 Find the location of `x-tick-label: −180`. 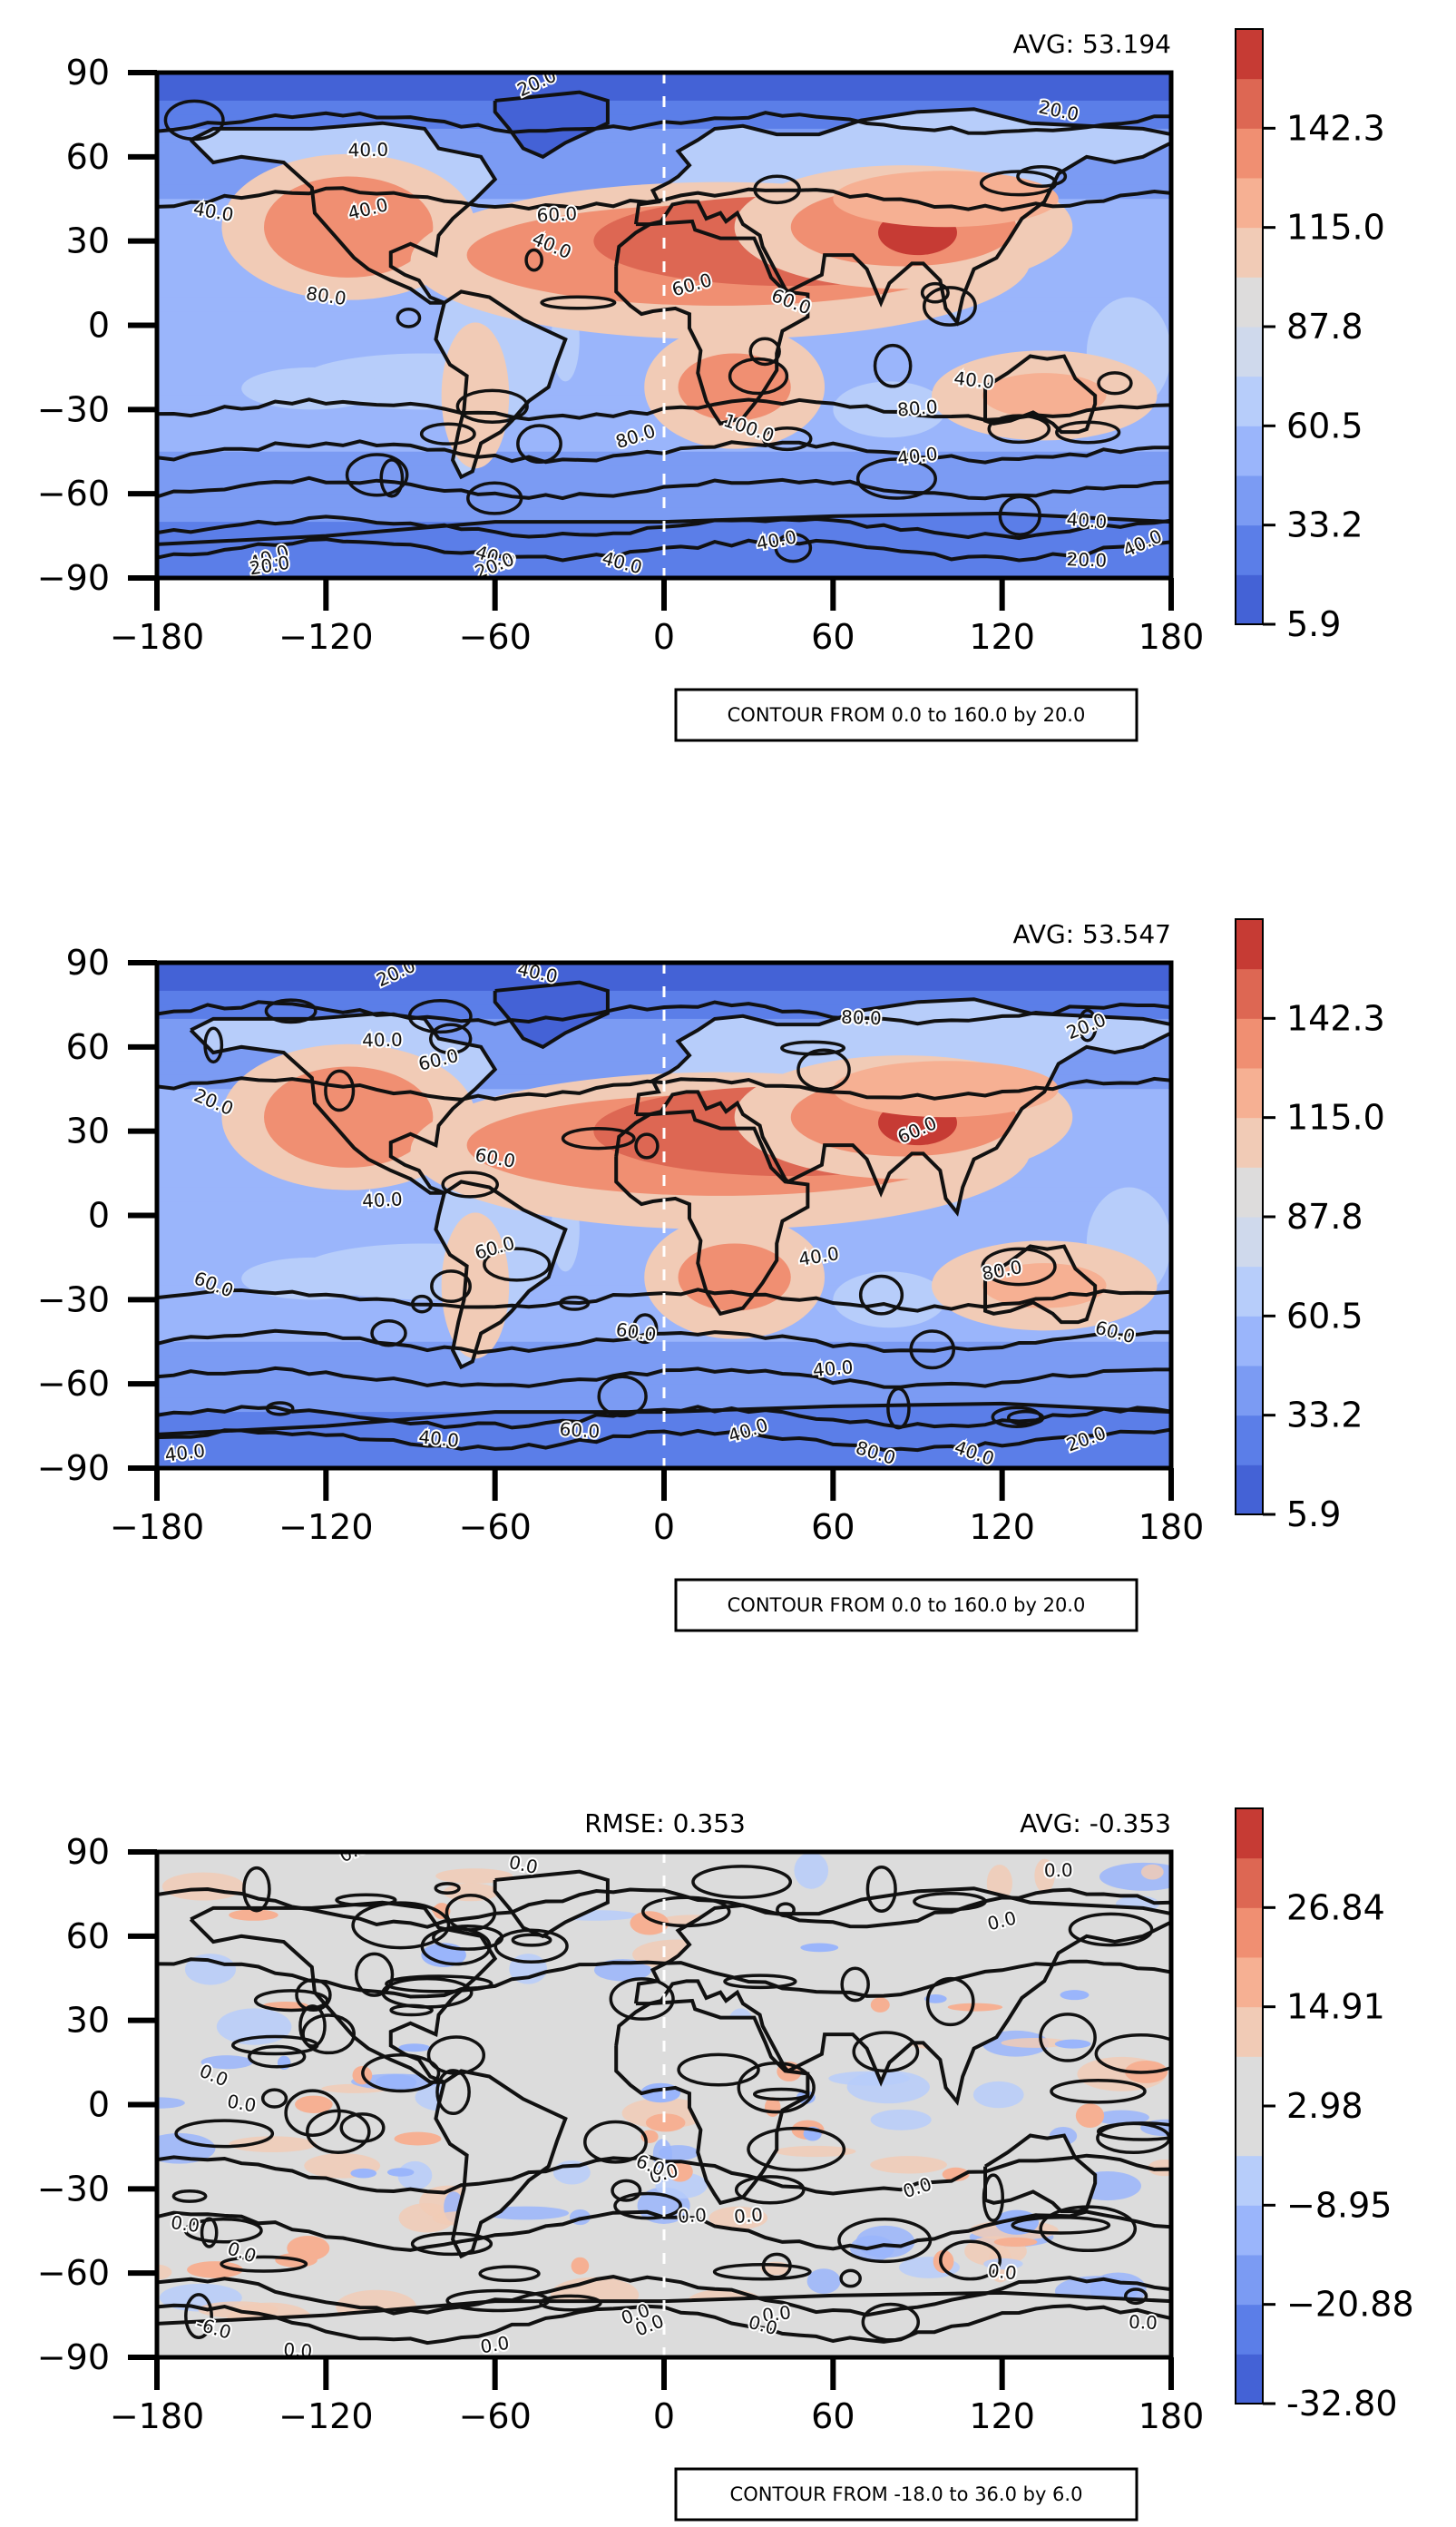

x-tick-label: −180 is located at coordinates (157, 1527).